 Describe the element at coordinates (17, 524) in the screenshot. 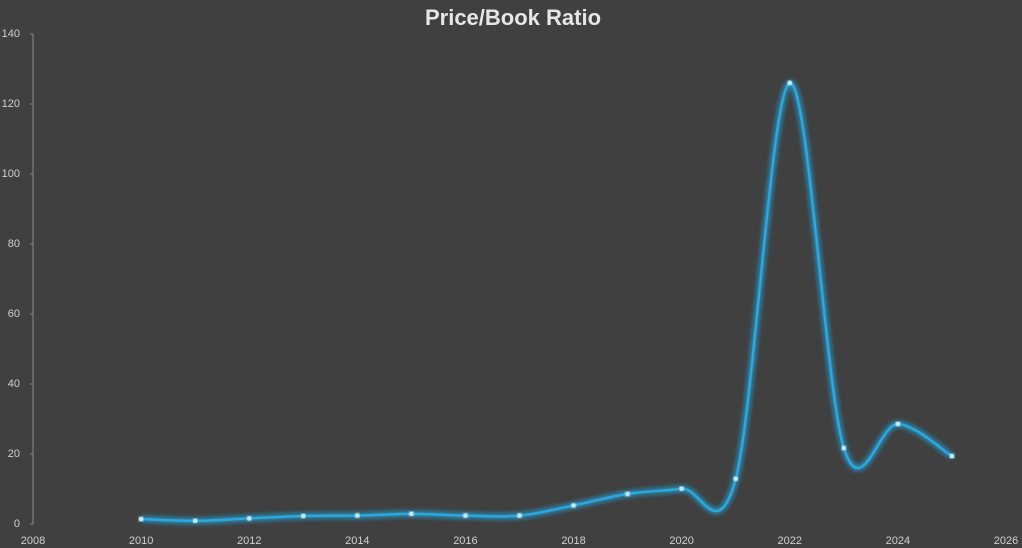

I see `y-tick-label: 0` at that location.